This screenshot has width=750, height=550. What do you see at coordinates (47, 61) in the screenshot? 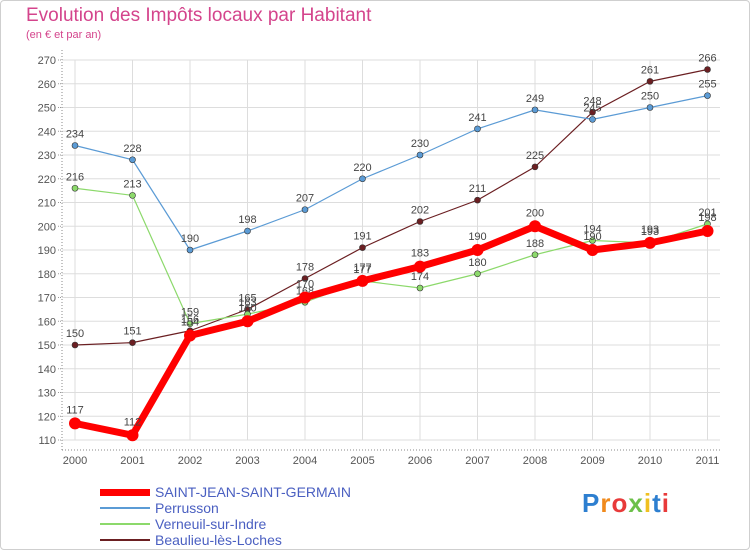
I see `y-tick-label: 270` at bounding box center [47, 61].